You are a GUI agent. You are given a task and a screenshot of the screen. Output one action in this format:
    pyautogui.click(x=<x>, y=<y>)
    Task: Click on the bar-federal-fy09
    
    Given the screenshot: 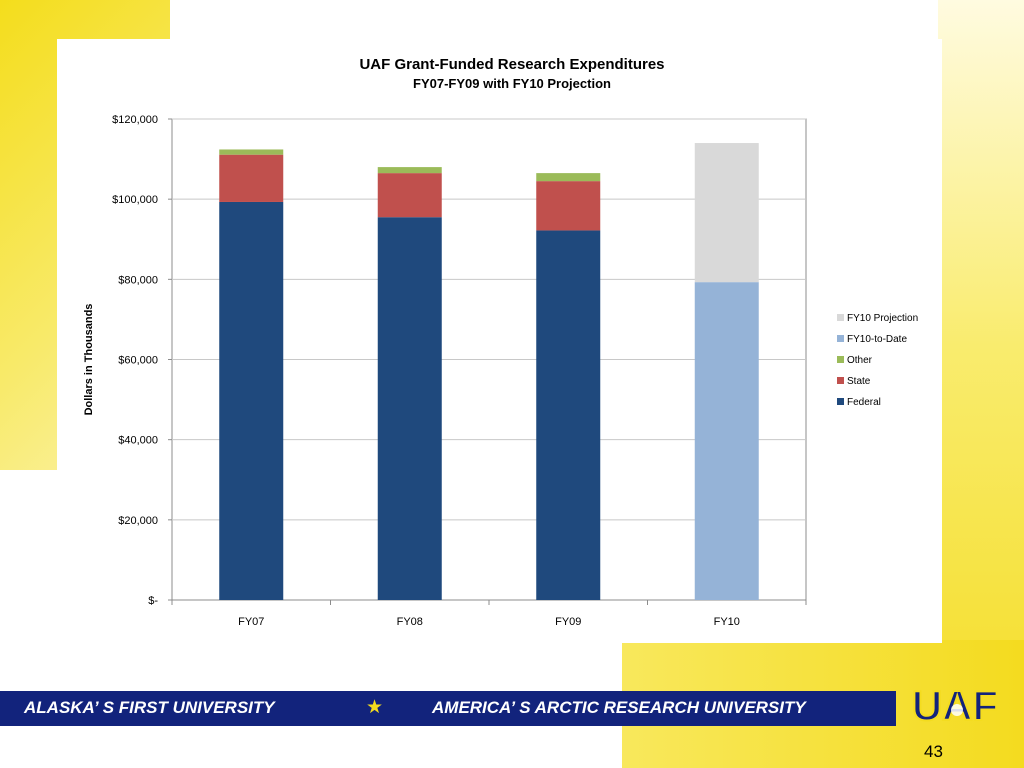 What is the action you would take?
    pyautogui.click(x=568, y=415)
    